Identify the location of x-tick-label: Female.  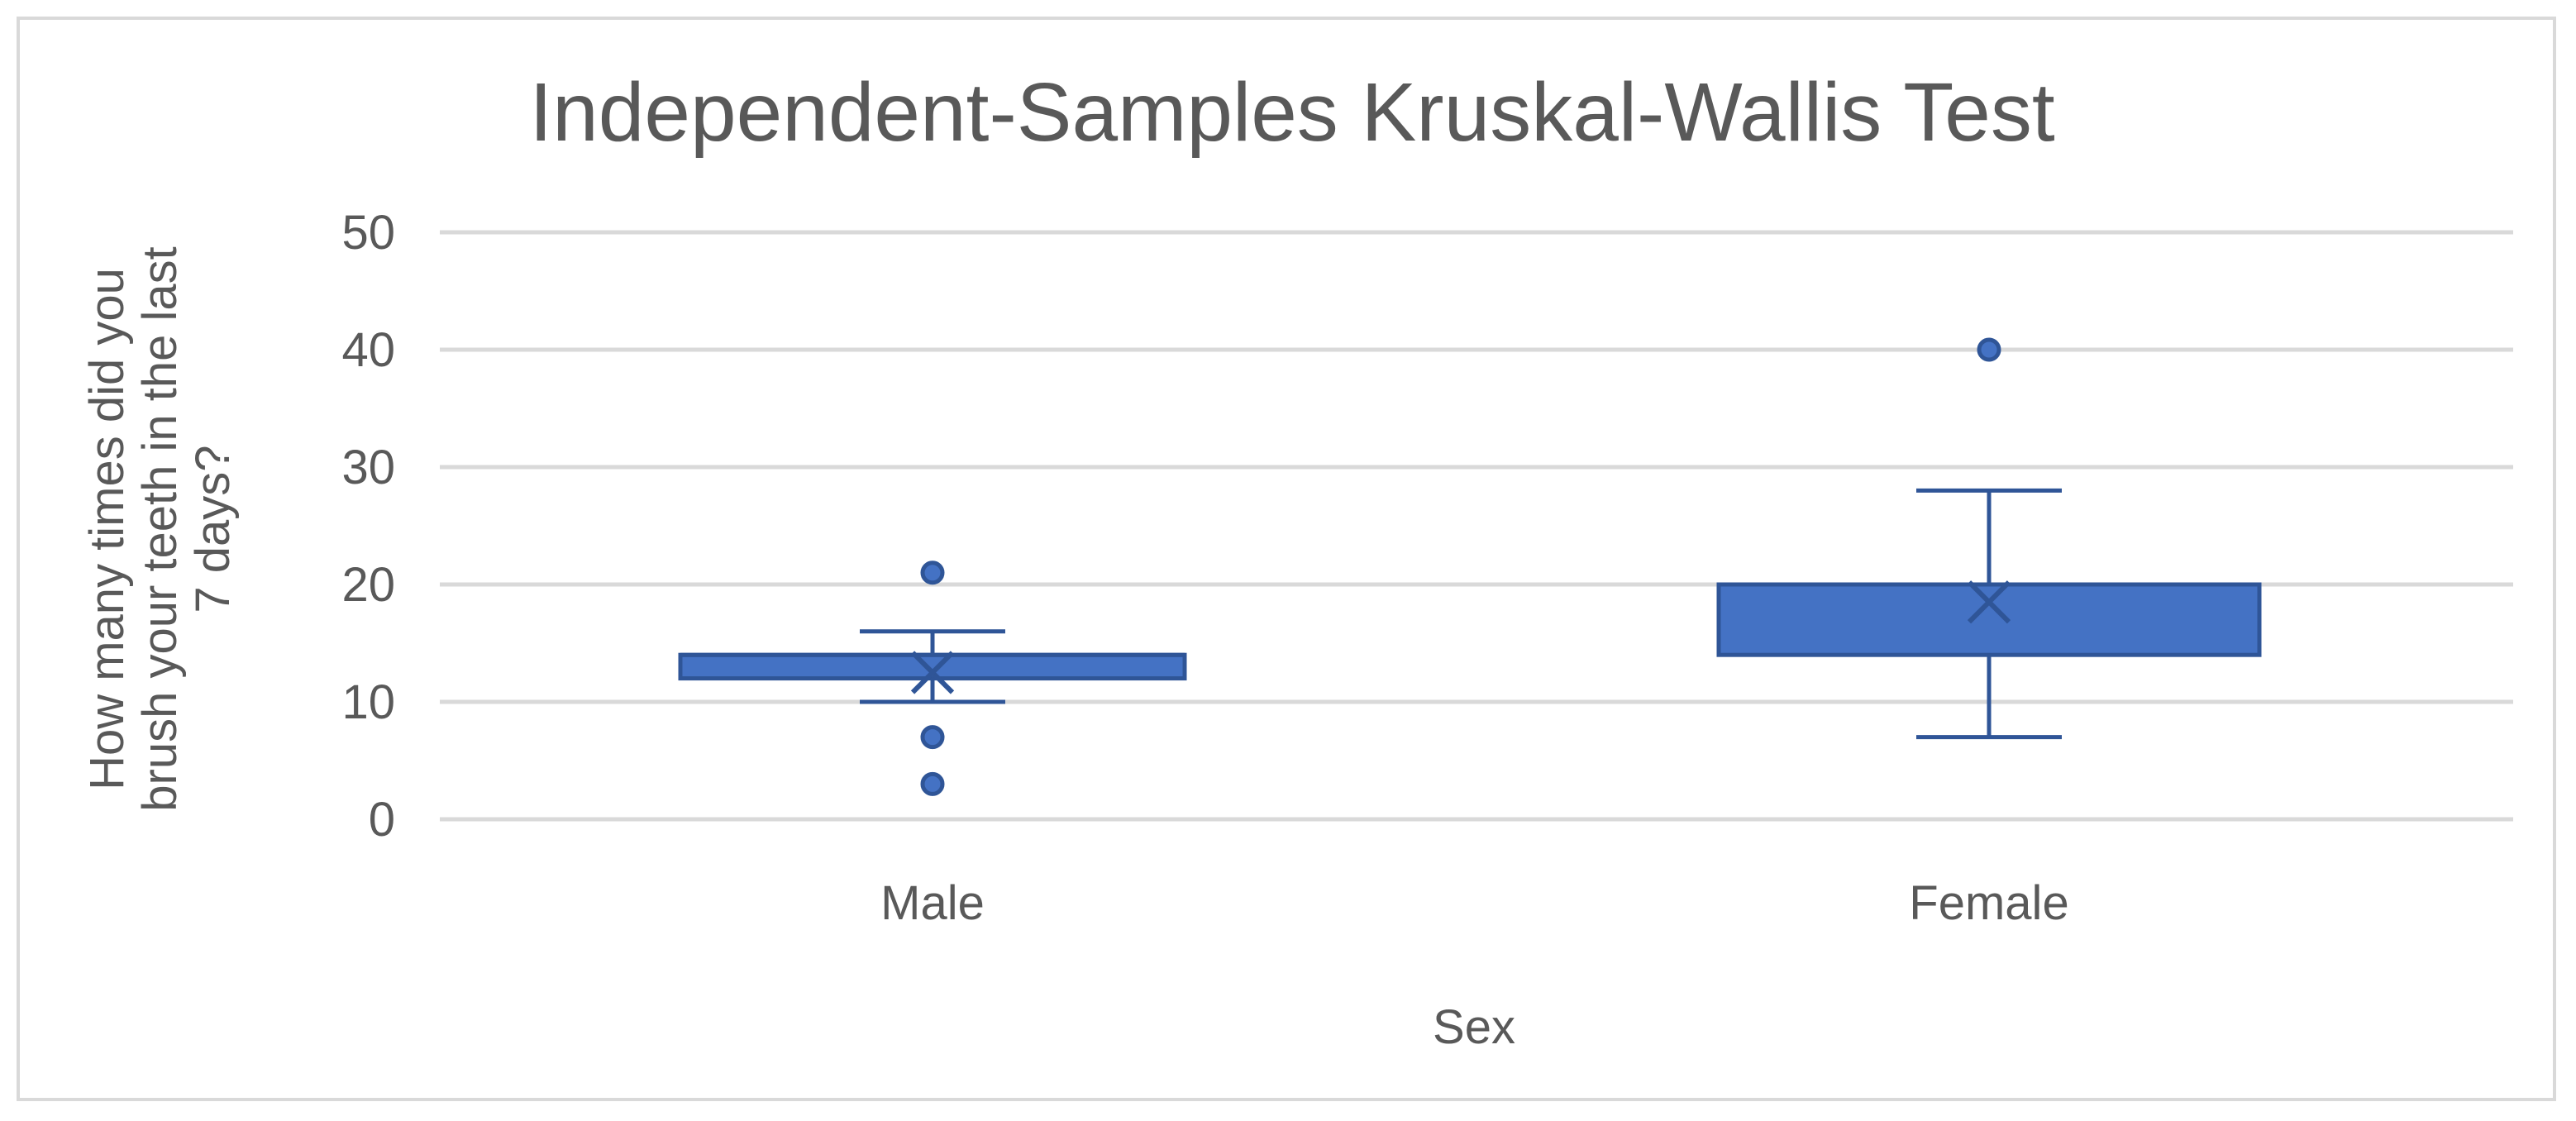
(1988, 903).